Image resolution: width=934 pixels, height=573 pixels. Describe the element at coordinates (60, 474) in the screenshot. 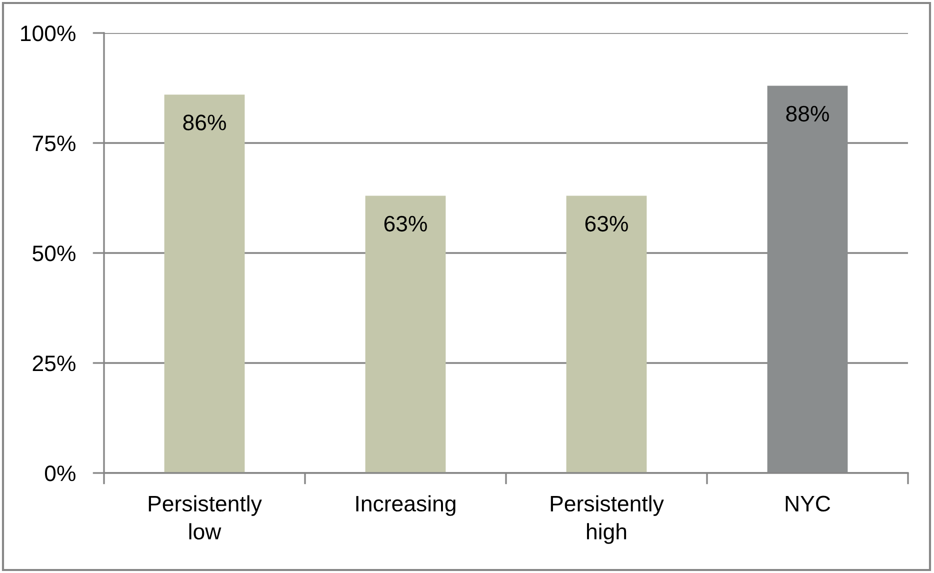

I see `y-tick-label: 0%` at that location.